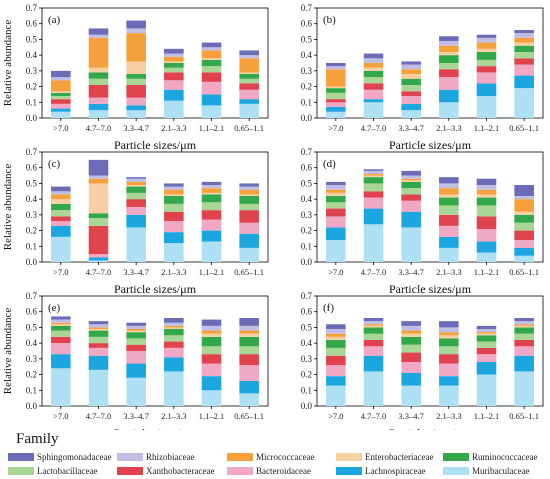 The width and height of the screenshot is (550, 479). Describe the element at coordinates (37, 439) in the screenshot. I see `legend-title: Family` at that location.